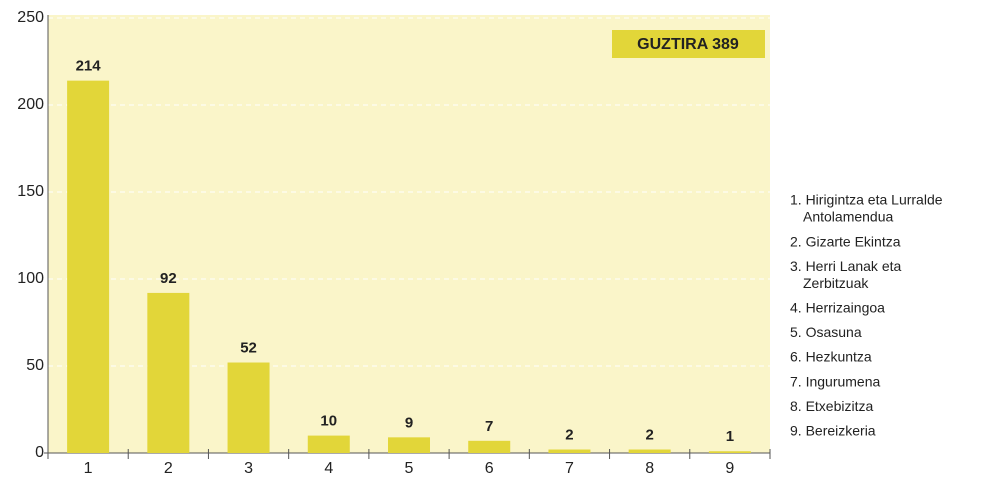 This screenshot has height=479, width=1003. Describe the element at coordinates (489, 468) in the screenshot. I see `x-tick-label: 6` at that location.